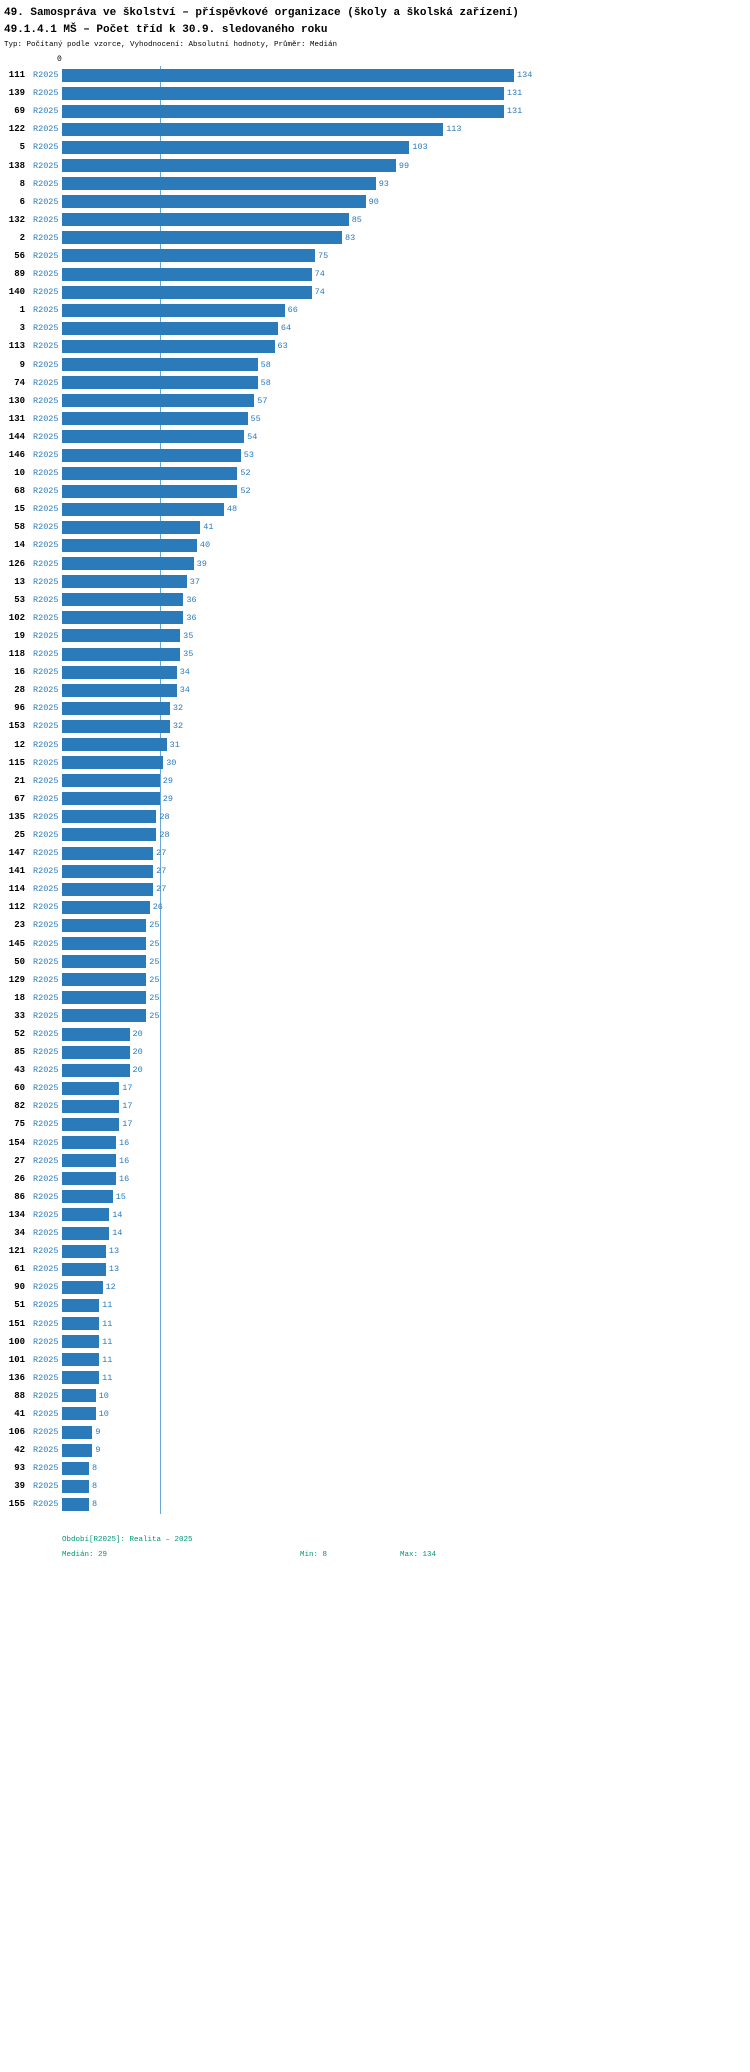 The width and height of the screenshot is (750, 2072). Describe the element at coordinates (401, 564) in the screenshot. I see `row-bar-wrap: 39` at that location.